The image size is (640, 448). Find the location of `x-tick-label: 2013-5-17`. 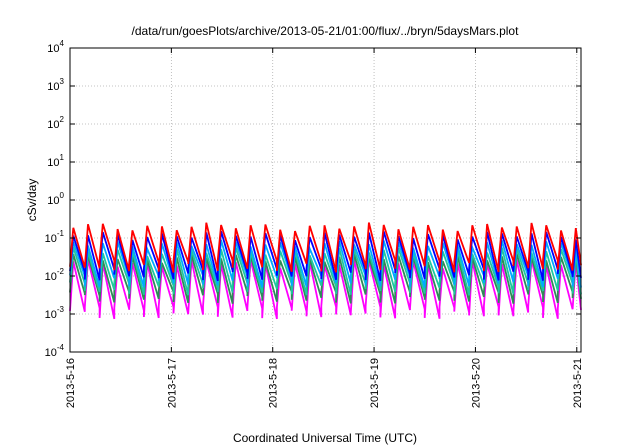

x-tick-label: 2013-5-17 is located at coordinates (172, 383).